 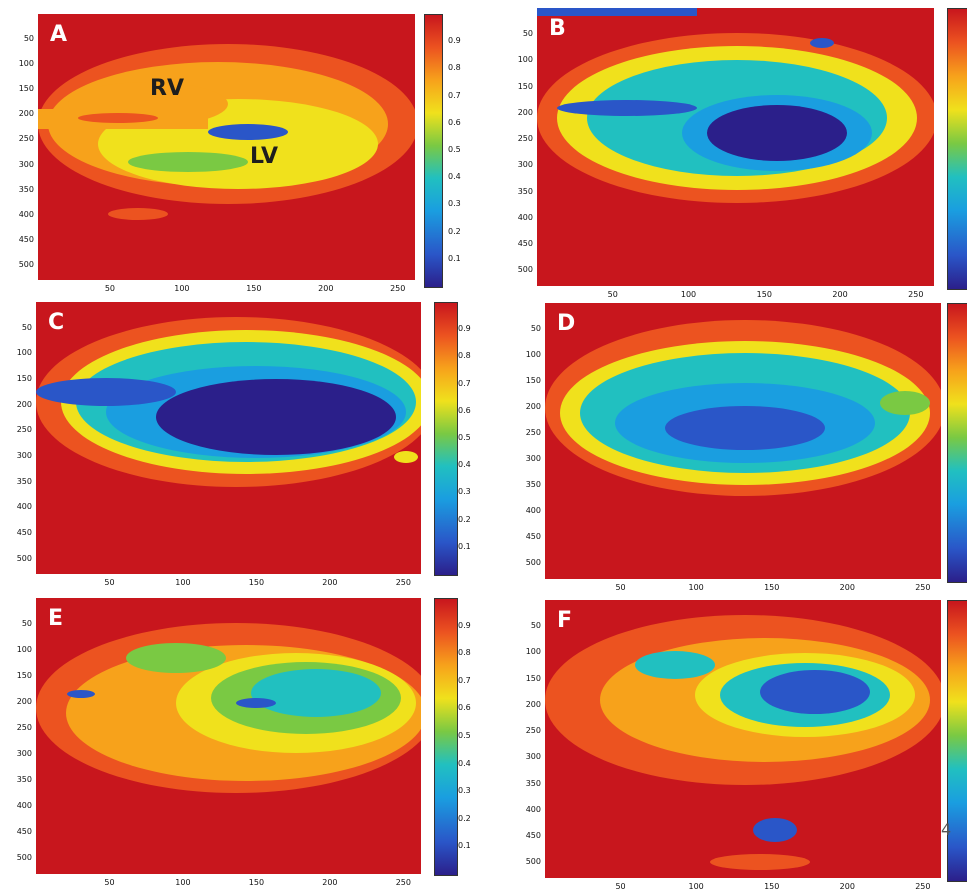 What do you see at coordinates (566, 323) in the screenshot?
I see `panel-label-d: D` at bounding box center [566, 323].